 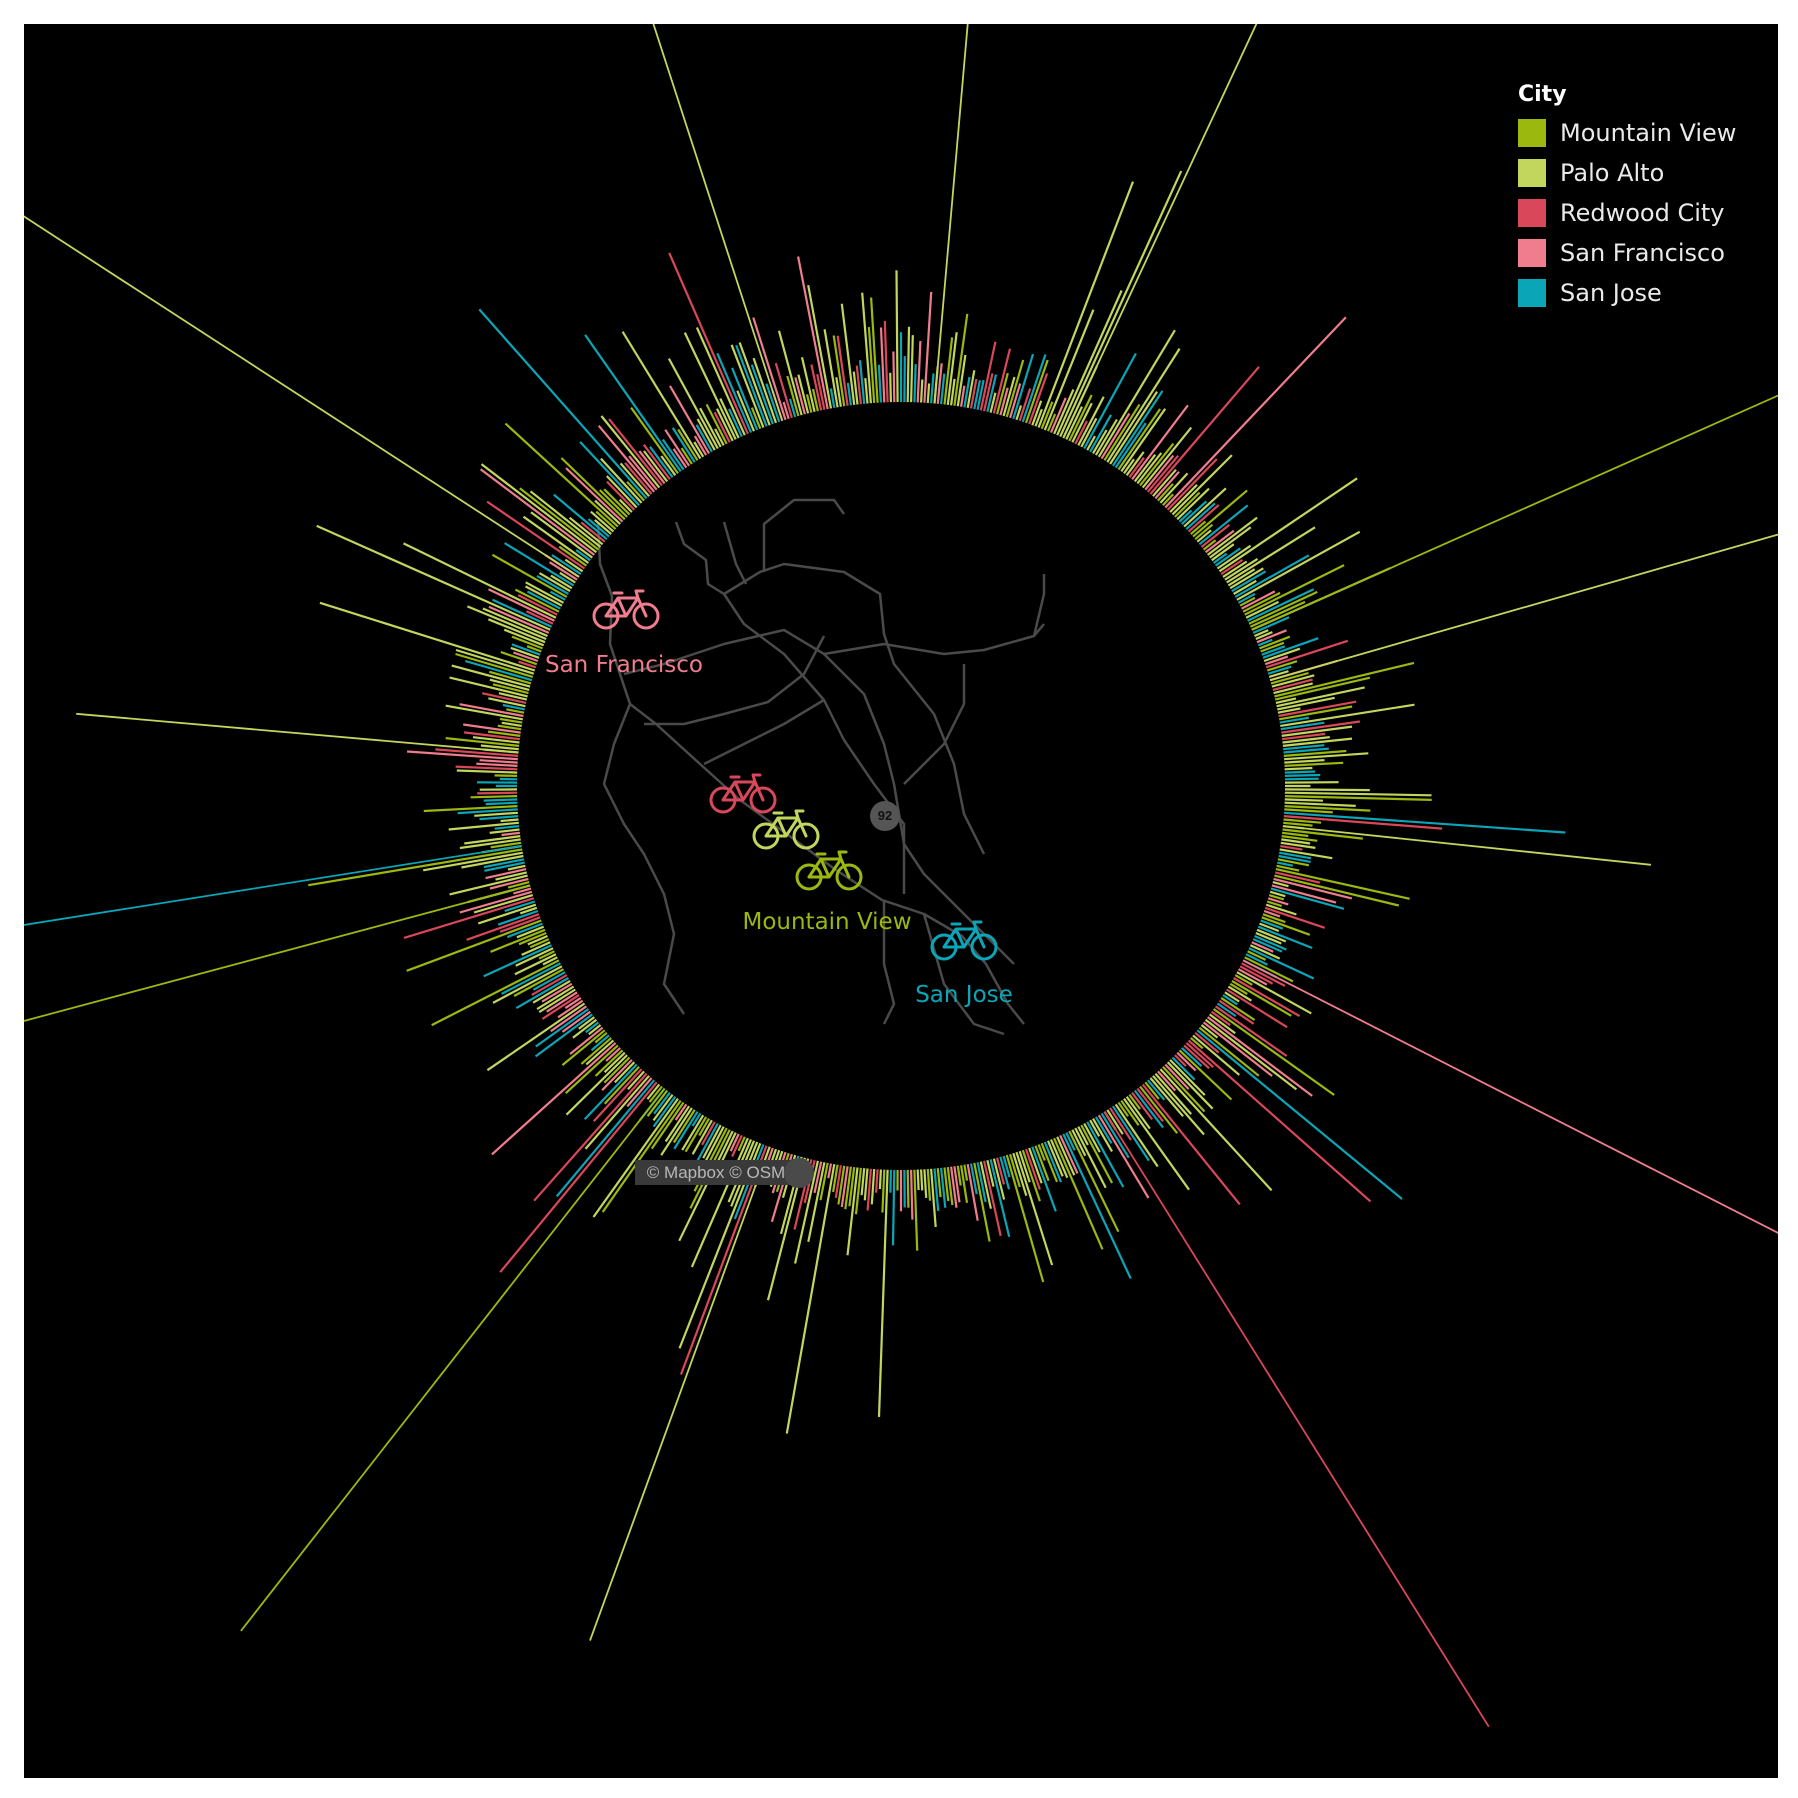 What do you see at coordinates (1627, 293) in the screenshot?
I see `legend-item-san-jose: San Jose` at bounding box center [1627, 293].